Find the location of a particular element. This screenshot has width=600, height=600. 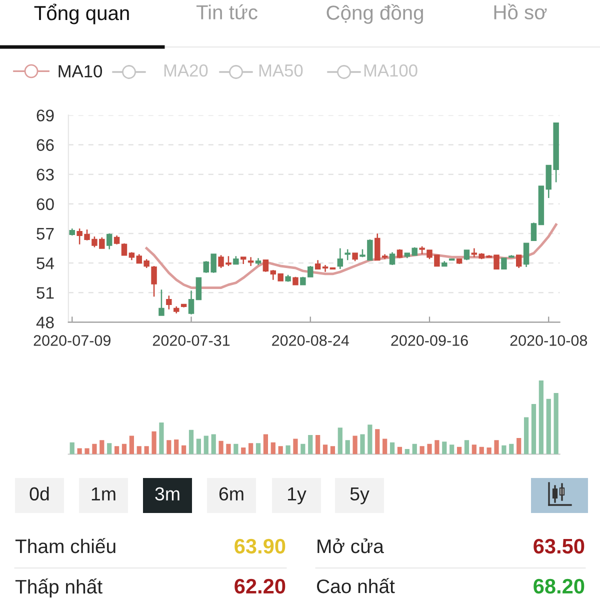

y-tick-label: 69 is located at coordinates (45, 116).